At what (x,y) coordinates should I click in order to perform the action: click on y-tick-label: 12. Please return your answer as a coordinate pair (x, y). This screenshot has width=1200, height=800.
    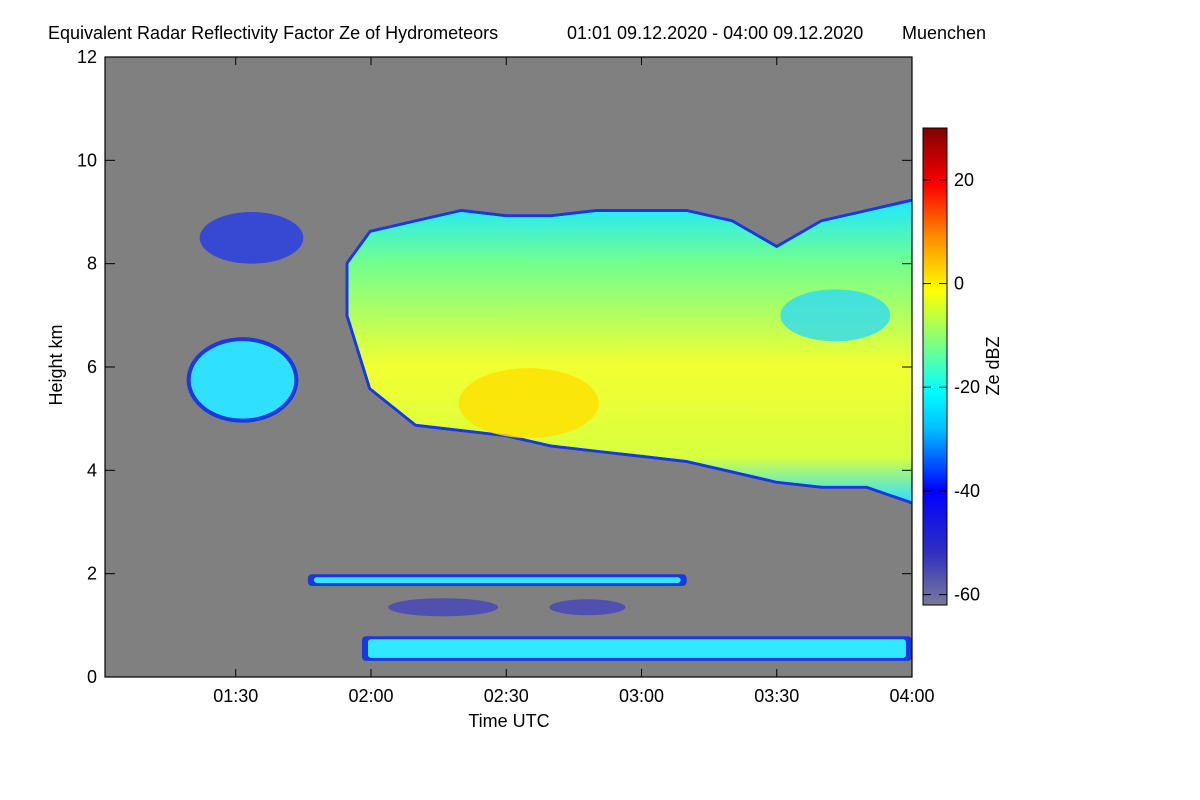
    Looking at the image, I should click on (87, 57).